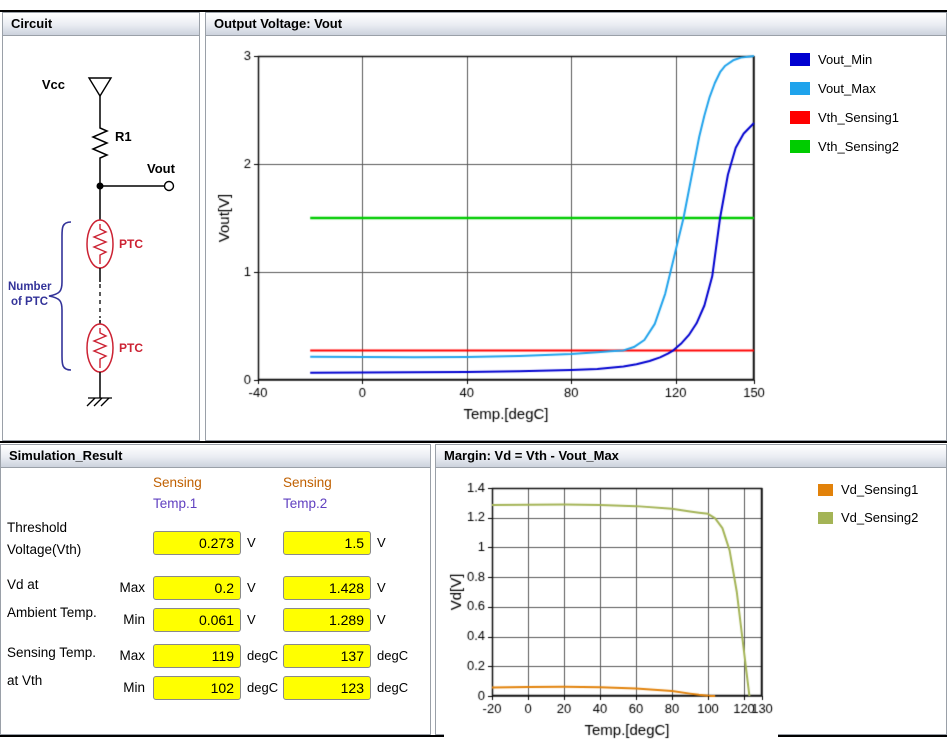  What do you see at coordinates (847, 88) in the screenshot?
I see `legend-label: Vout_Max` at bounding box center [847, 88].